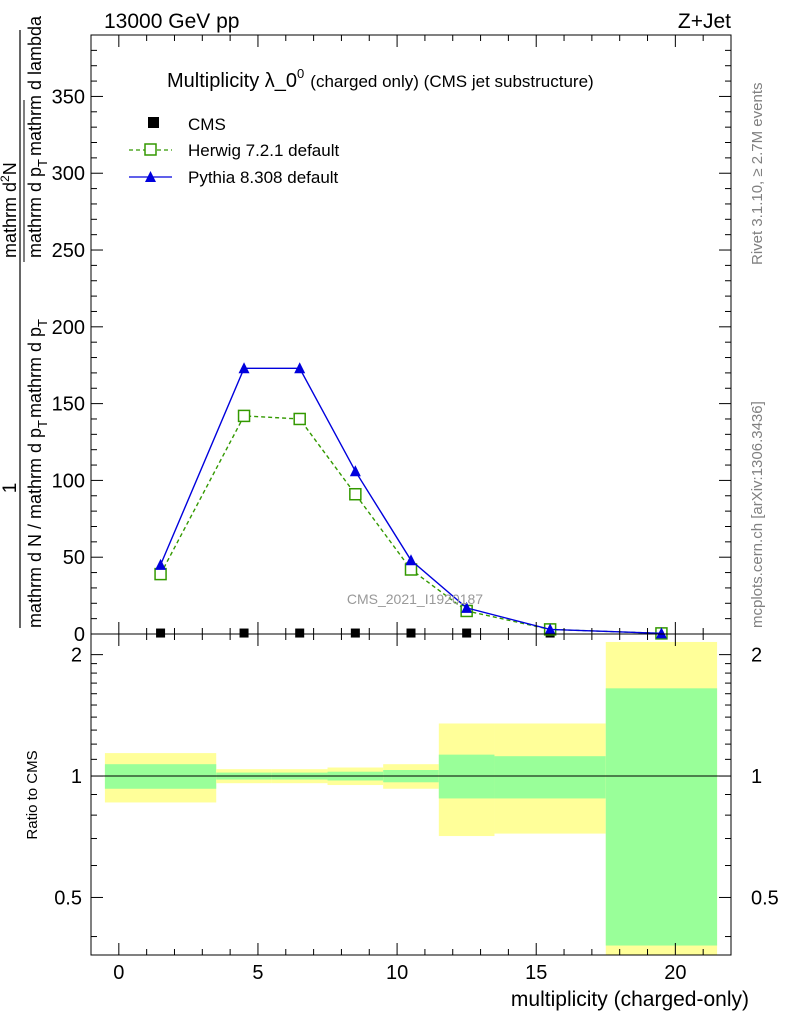  What do you see at coordinates (150, 176) in the screenshot?
I see `legend-pythia-marker` at bounding box center [150, 176].